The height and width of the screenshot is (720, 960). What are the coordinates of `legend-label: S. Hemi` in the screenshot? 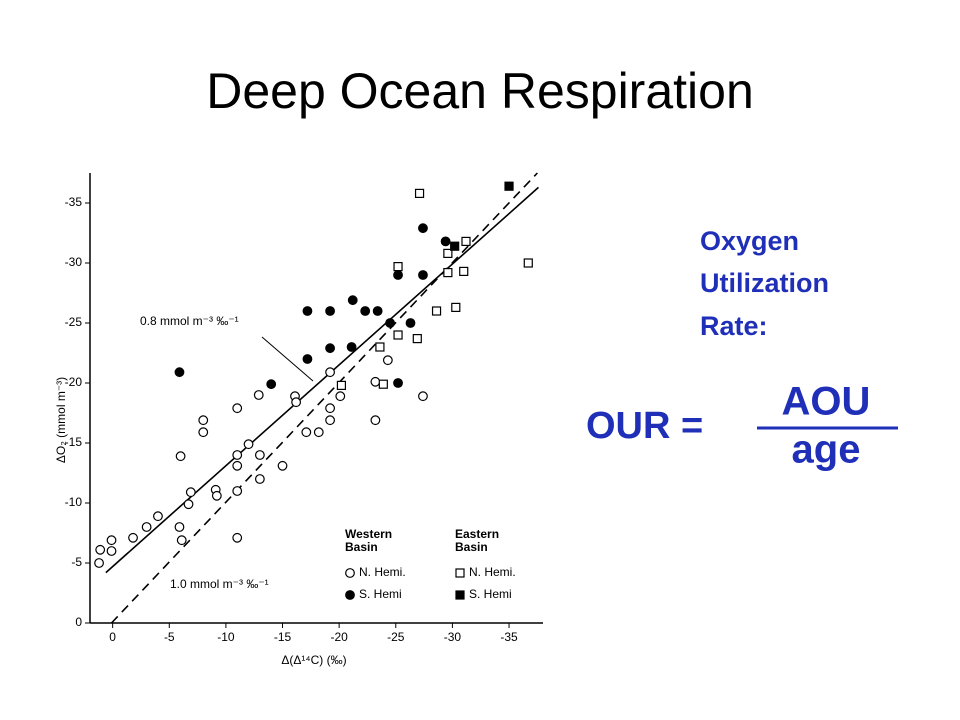 It's located at (490, 594).